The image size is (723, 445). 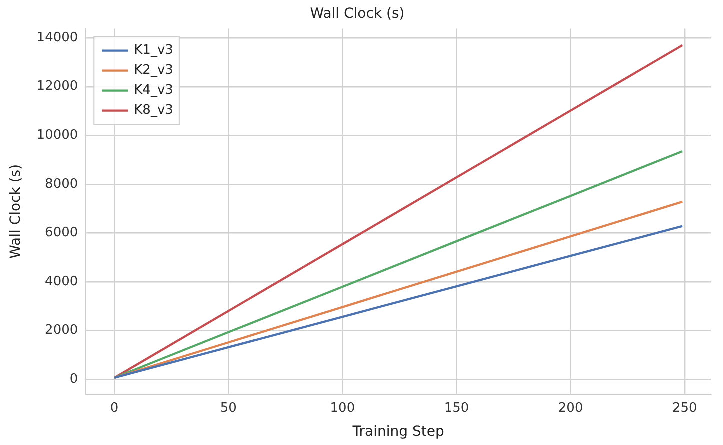 I want to click on y-tick-label: 2000, so click(x=61, y=330).